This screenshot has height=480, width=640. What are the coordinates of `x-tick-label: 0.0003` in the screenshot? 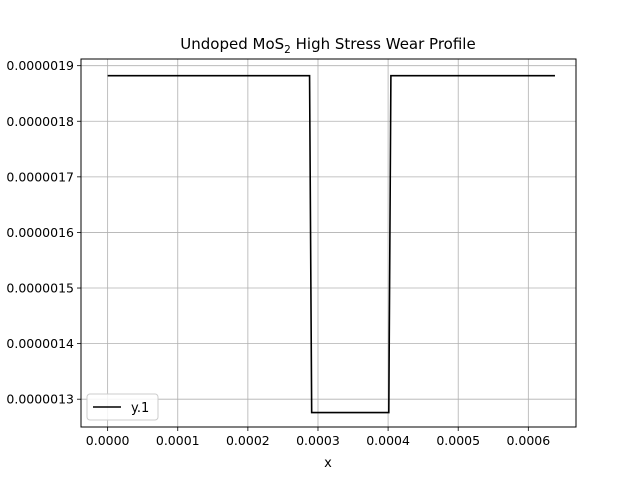 It's located at (318, 440).